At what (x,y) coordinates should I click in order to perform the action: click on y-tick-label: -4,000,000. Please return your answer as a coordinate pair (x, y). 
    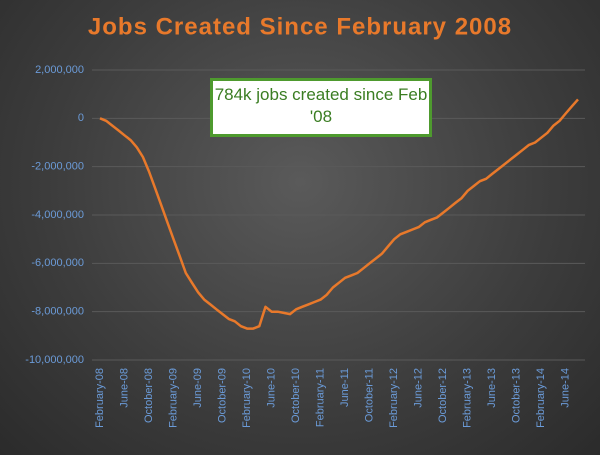
    Looking at the image, I should click on (57, 215).